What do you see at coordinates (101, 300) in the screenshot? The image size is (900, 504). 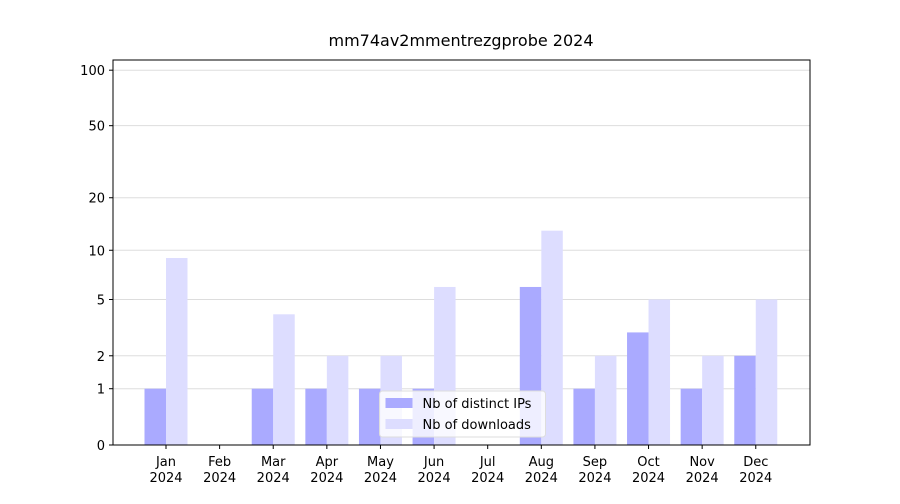 I see `y-tick-label: 5` at bounding box center [101, 300].